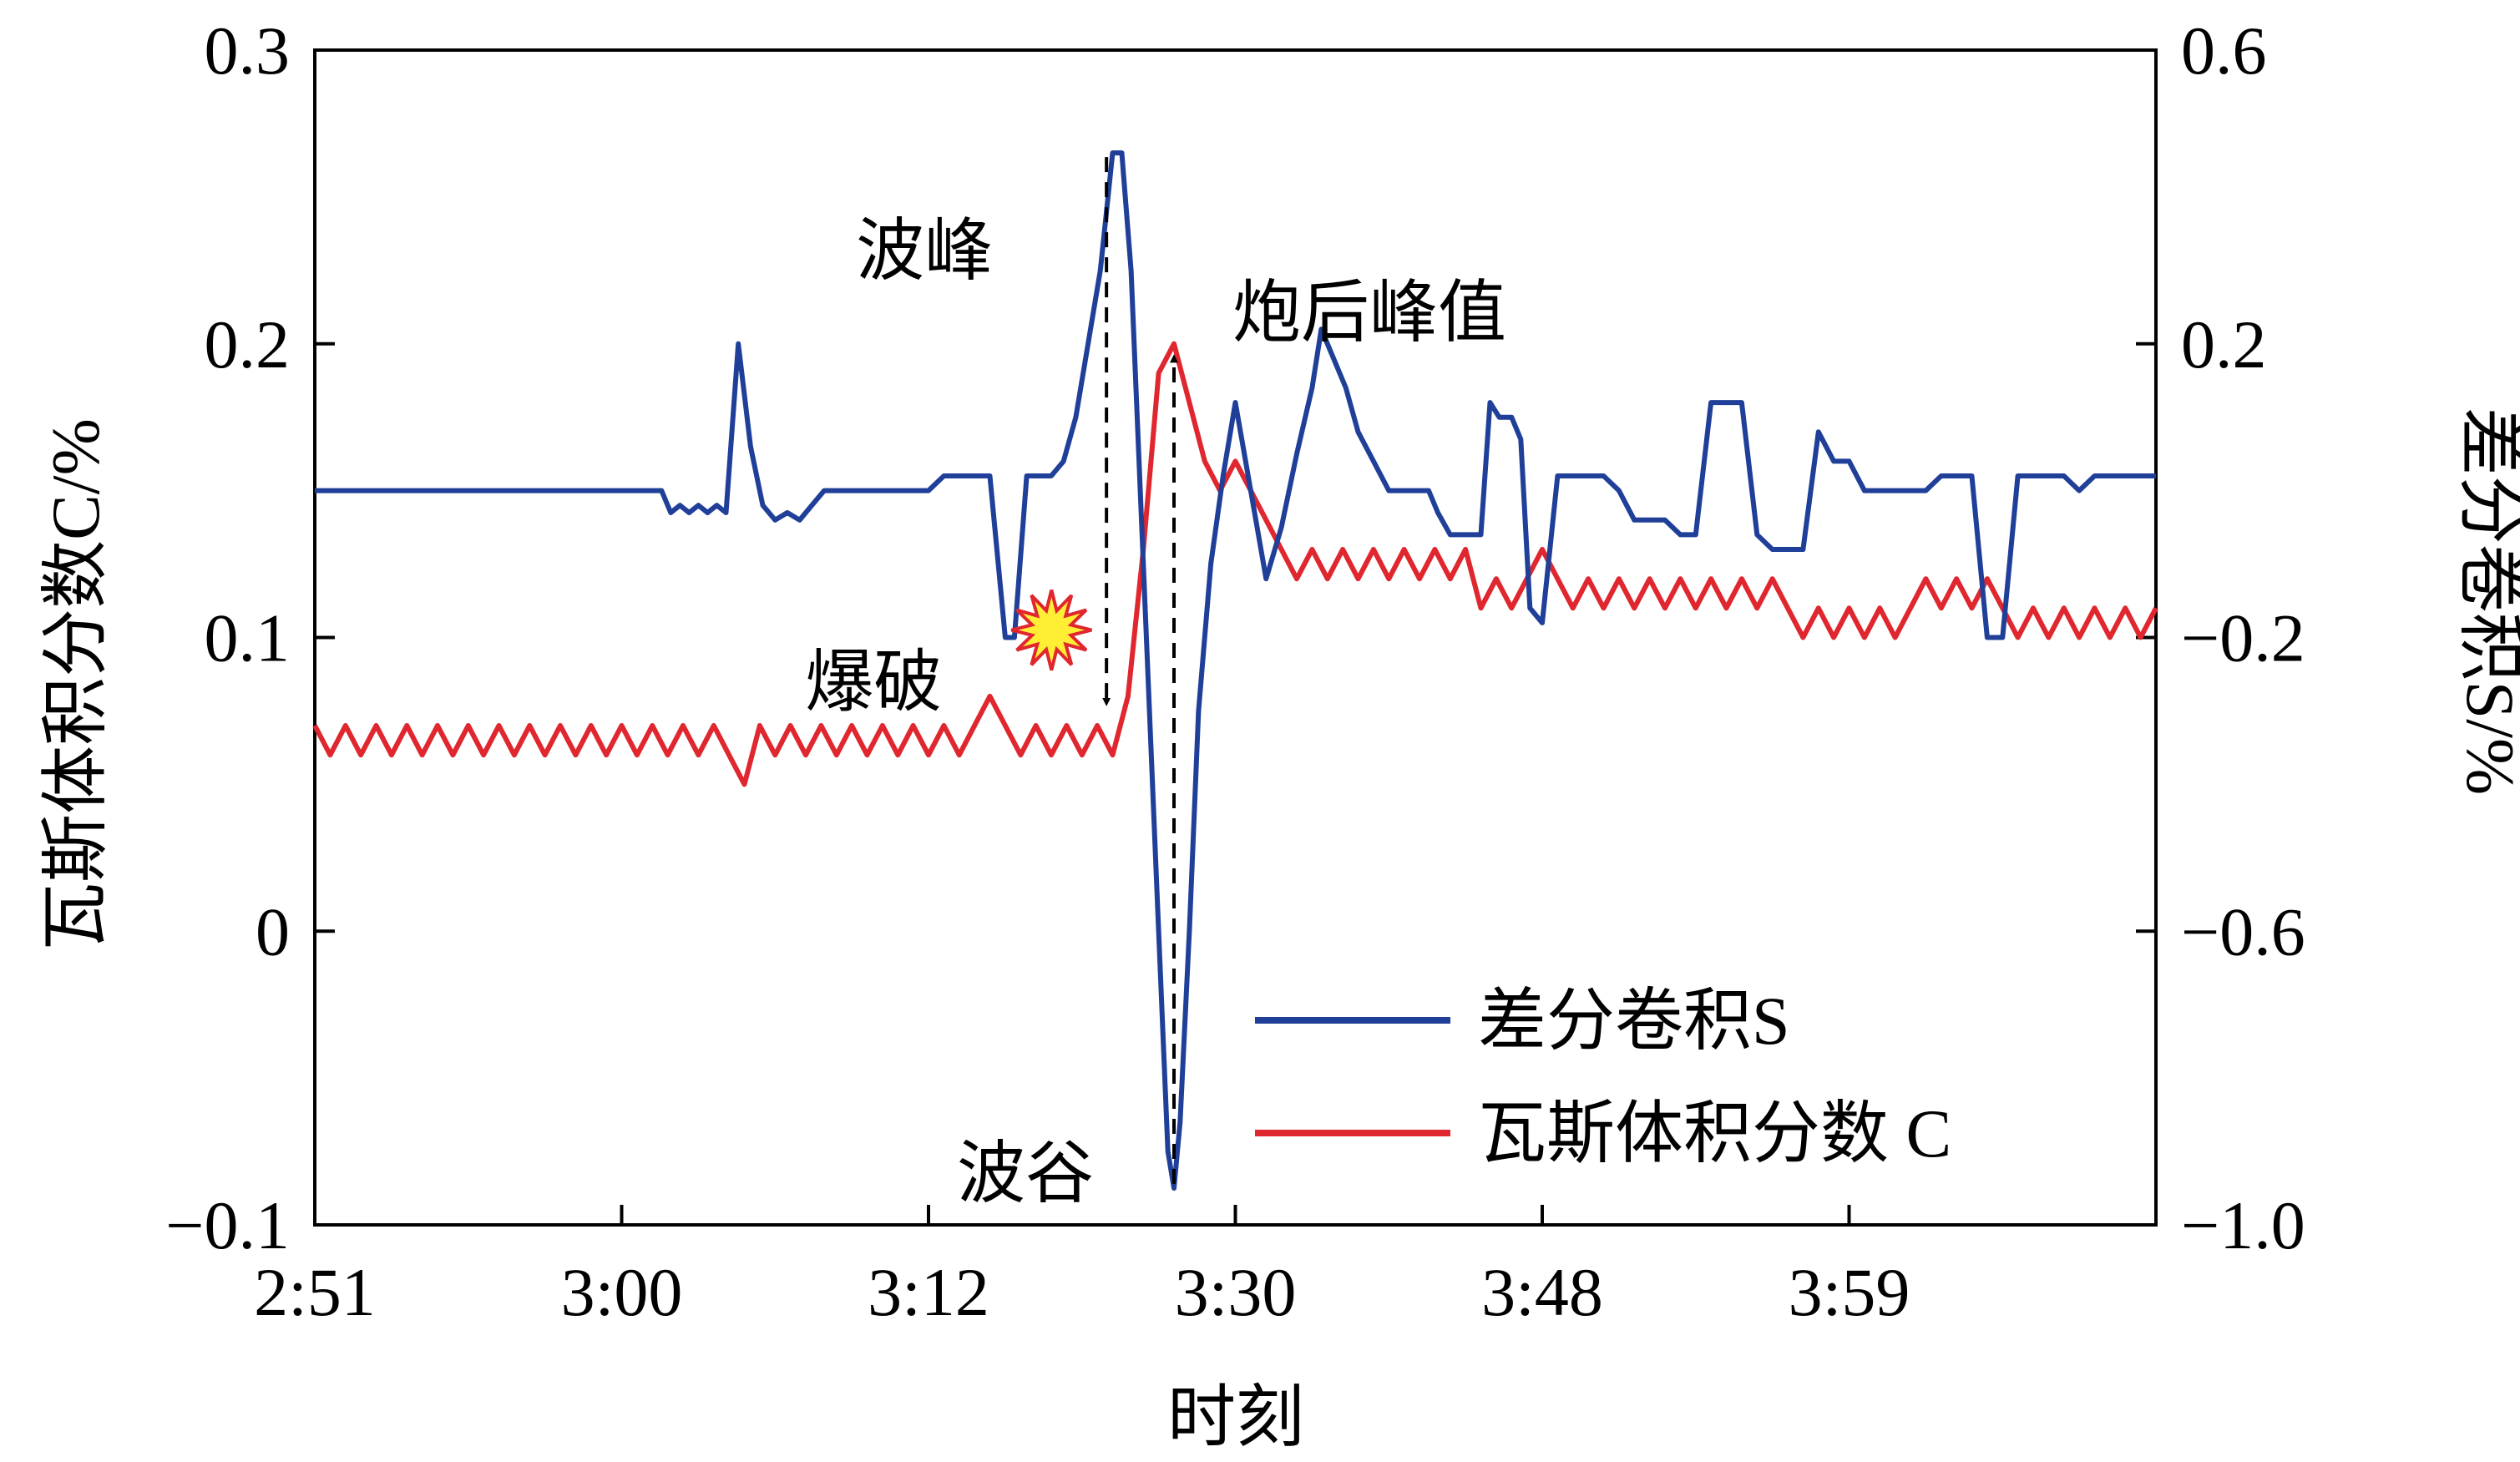 This screenshot has height=1462, width=2520. I want to click on legend: 差分卷积S 瓦斯体积分数 C, so click(1603, 1077).